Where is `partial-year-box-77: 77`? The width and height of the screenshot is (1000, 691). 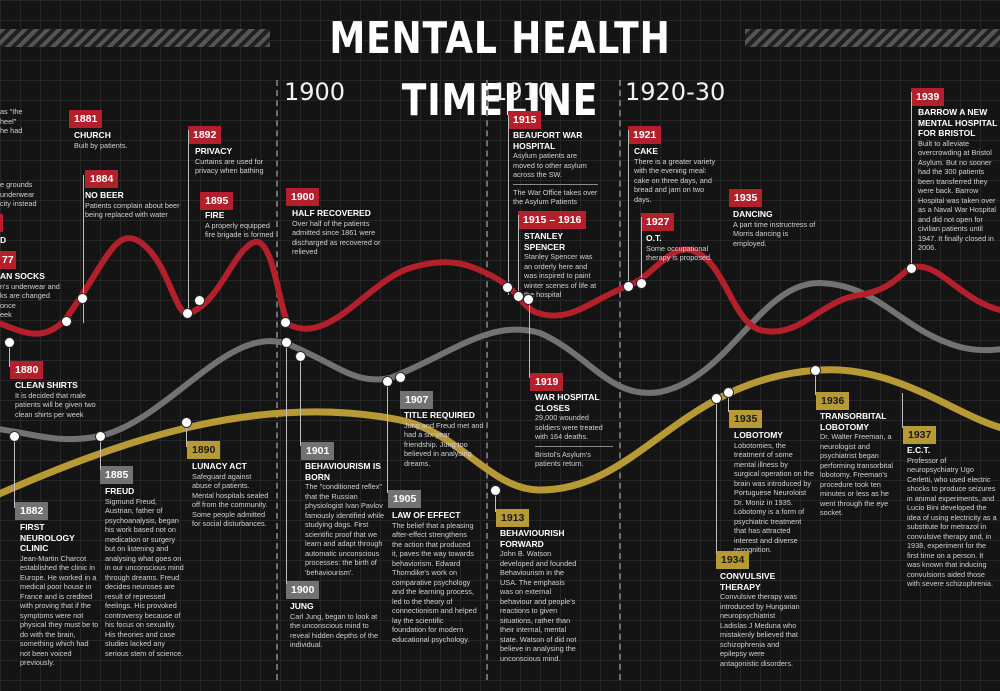 partial-year-box-77: 77 is located at coordinates (8, 260).